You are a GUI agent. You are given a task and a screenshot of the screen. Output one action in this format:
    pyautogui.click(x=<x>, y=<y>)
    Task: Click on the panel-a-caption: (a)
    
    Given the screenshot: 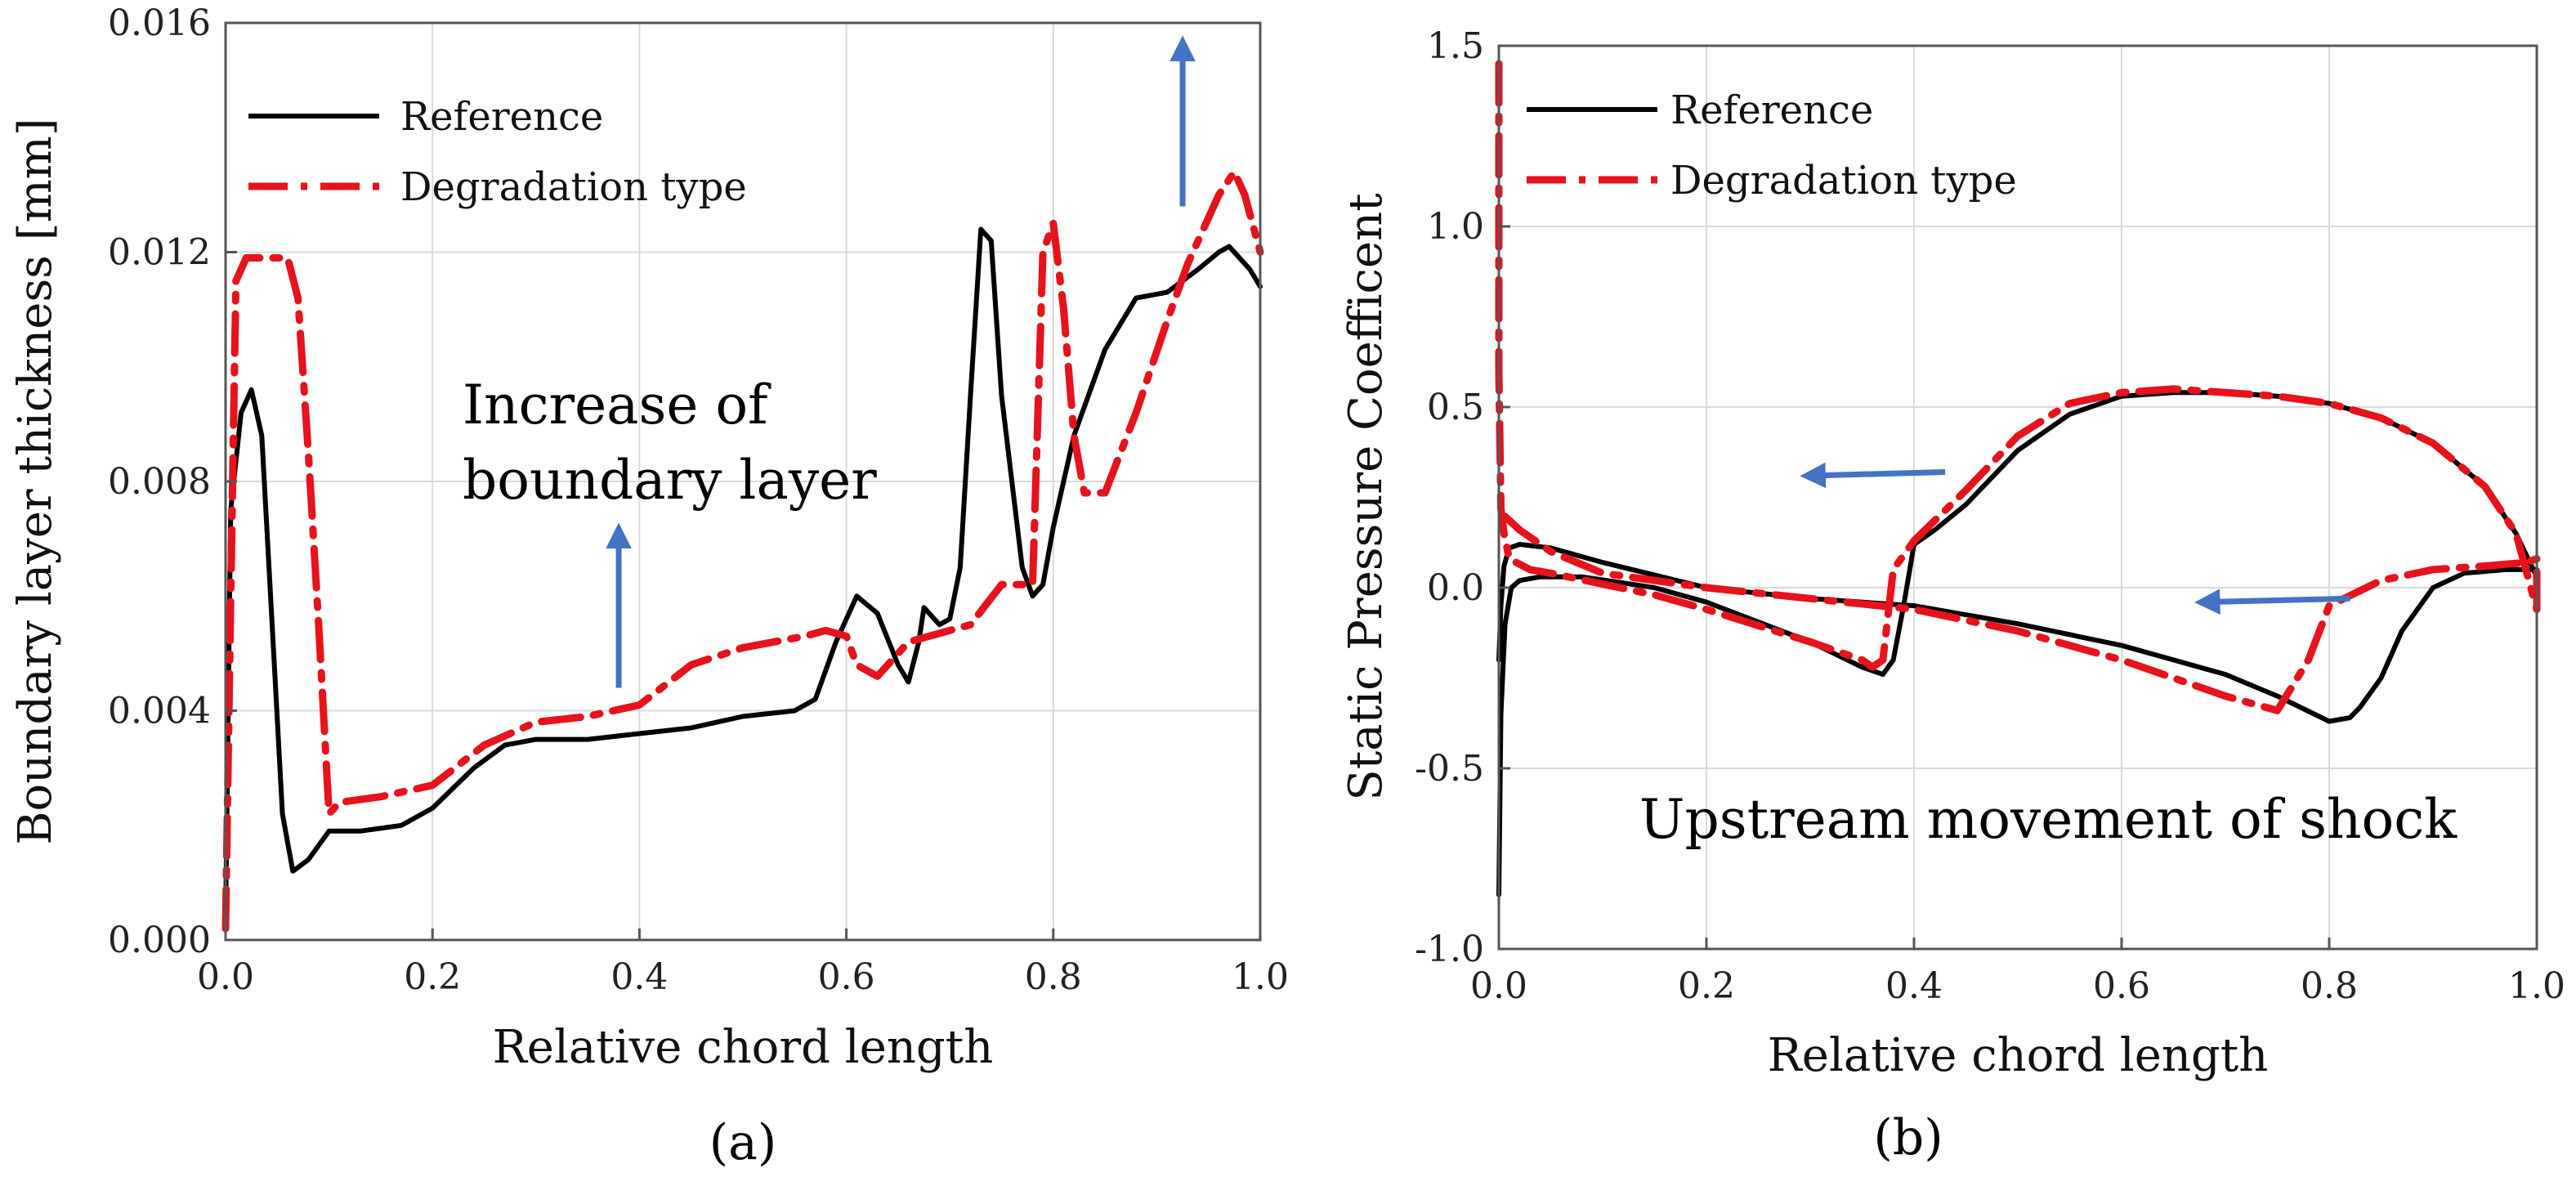 What is the action you would take?
    pyautogui.click(x=743, y=1142)
    